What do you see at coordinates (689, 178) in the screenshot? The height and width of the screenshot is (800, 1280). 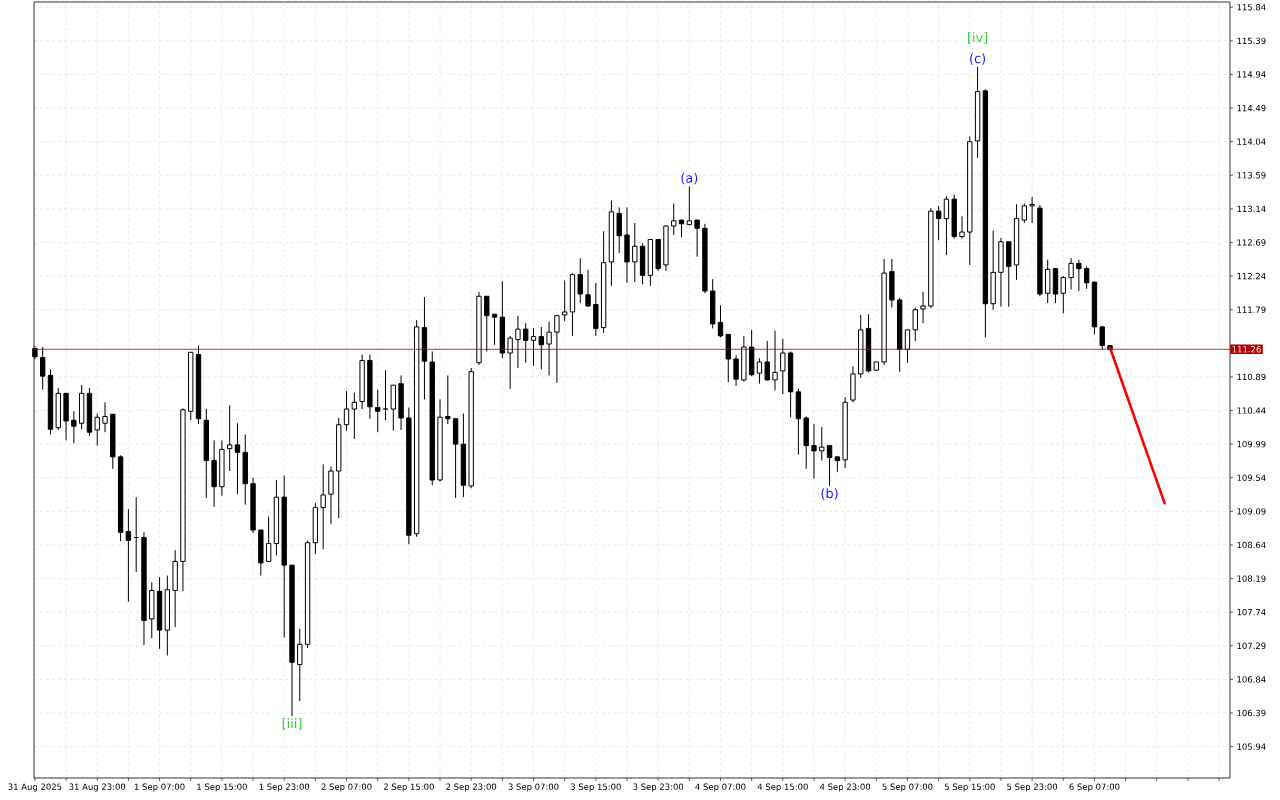 I see `annotation: (a)` at bounding box center [689, 178].